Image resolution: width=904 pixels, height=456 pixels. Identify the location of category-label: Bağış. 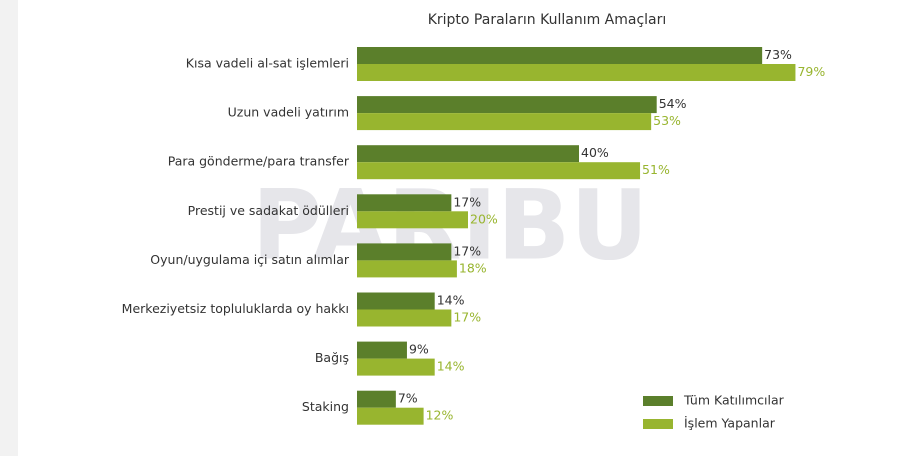
(332, 357).